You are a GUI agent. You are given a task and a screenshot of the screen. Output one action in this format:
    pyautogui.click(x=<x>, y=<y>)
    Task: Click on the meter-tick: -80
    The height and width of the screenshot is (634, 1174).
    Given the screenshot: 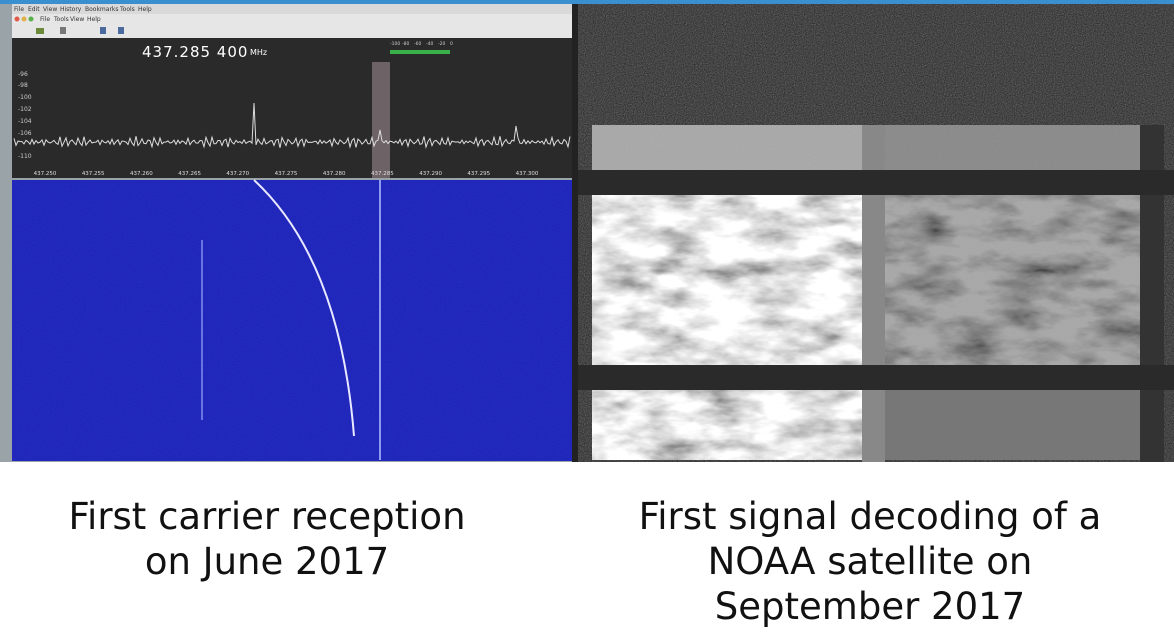 What is the action you would take?
    pyautogui.click(x=405, y=44)
    